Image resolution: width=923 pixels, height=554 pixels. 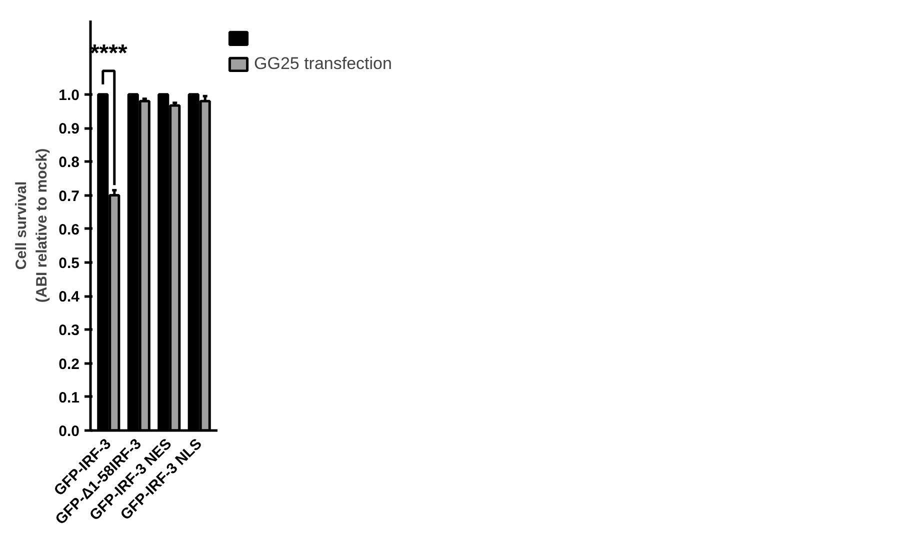 I want to click on y-tick-label: 0.3, so click(x=69, y=331).